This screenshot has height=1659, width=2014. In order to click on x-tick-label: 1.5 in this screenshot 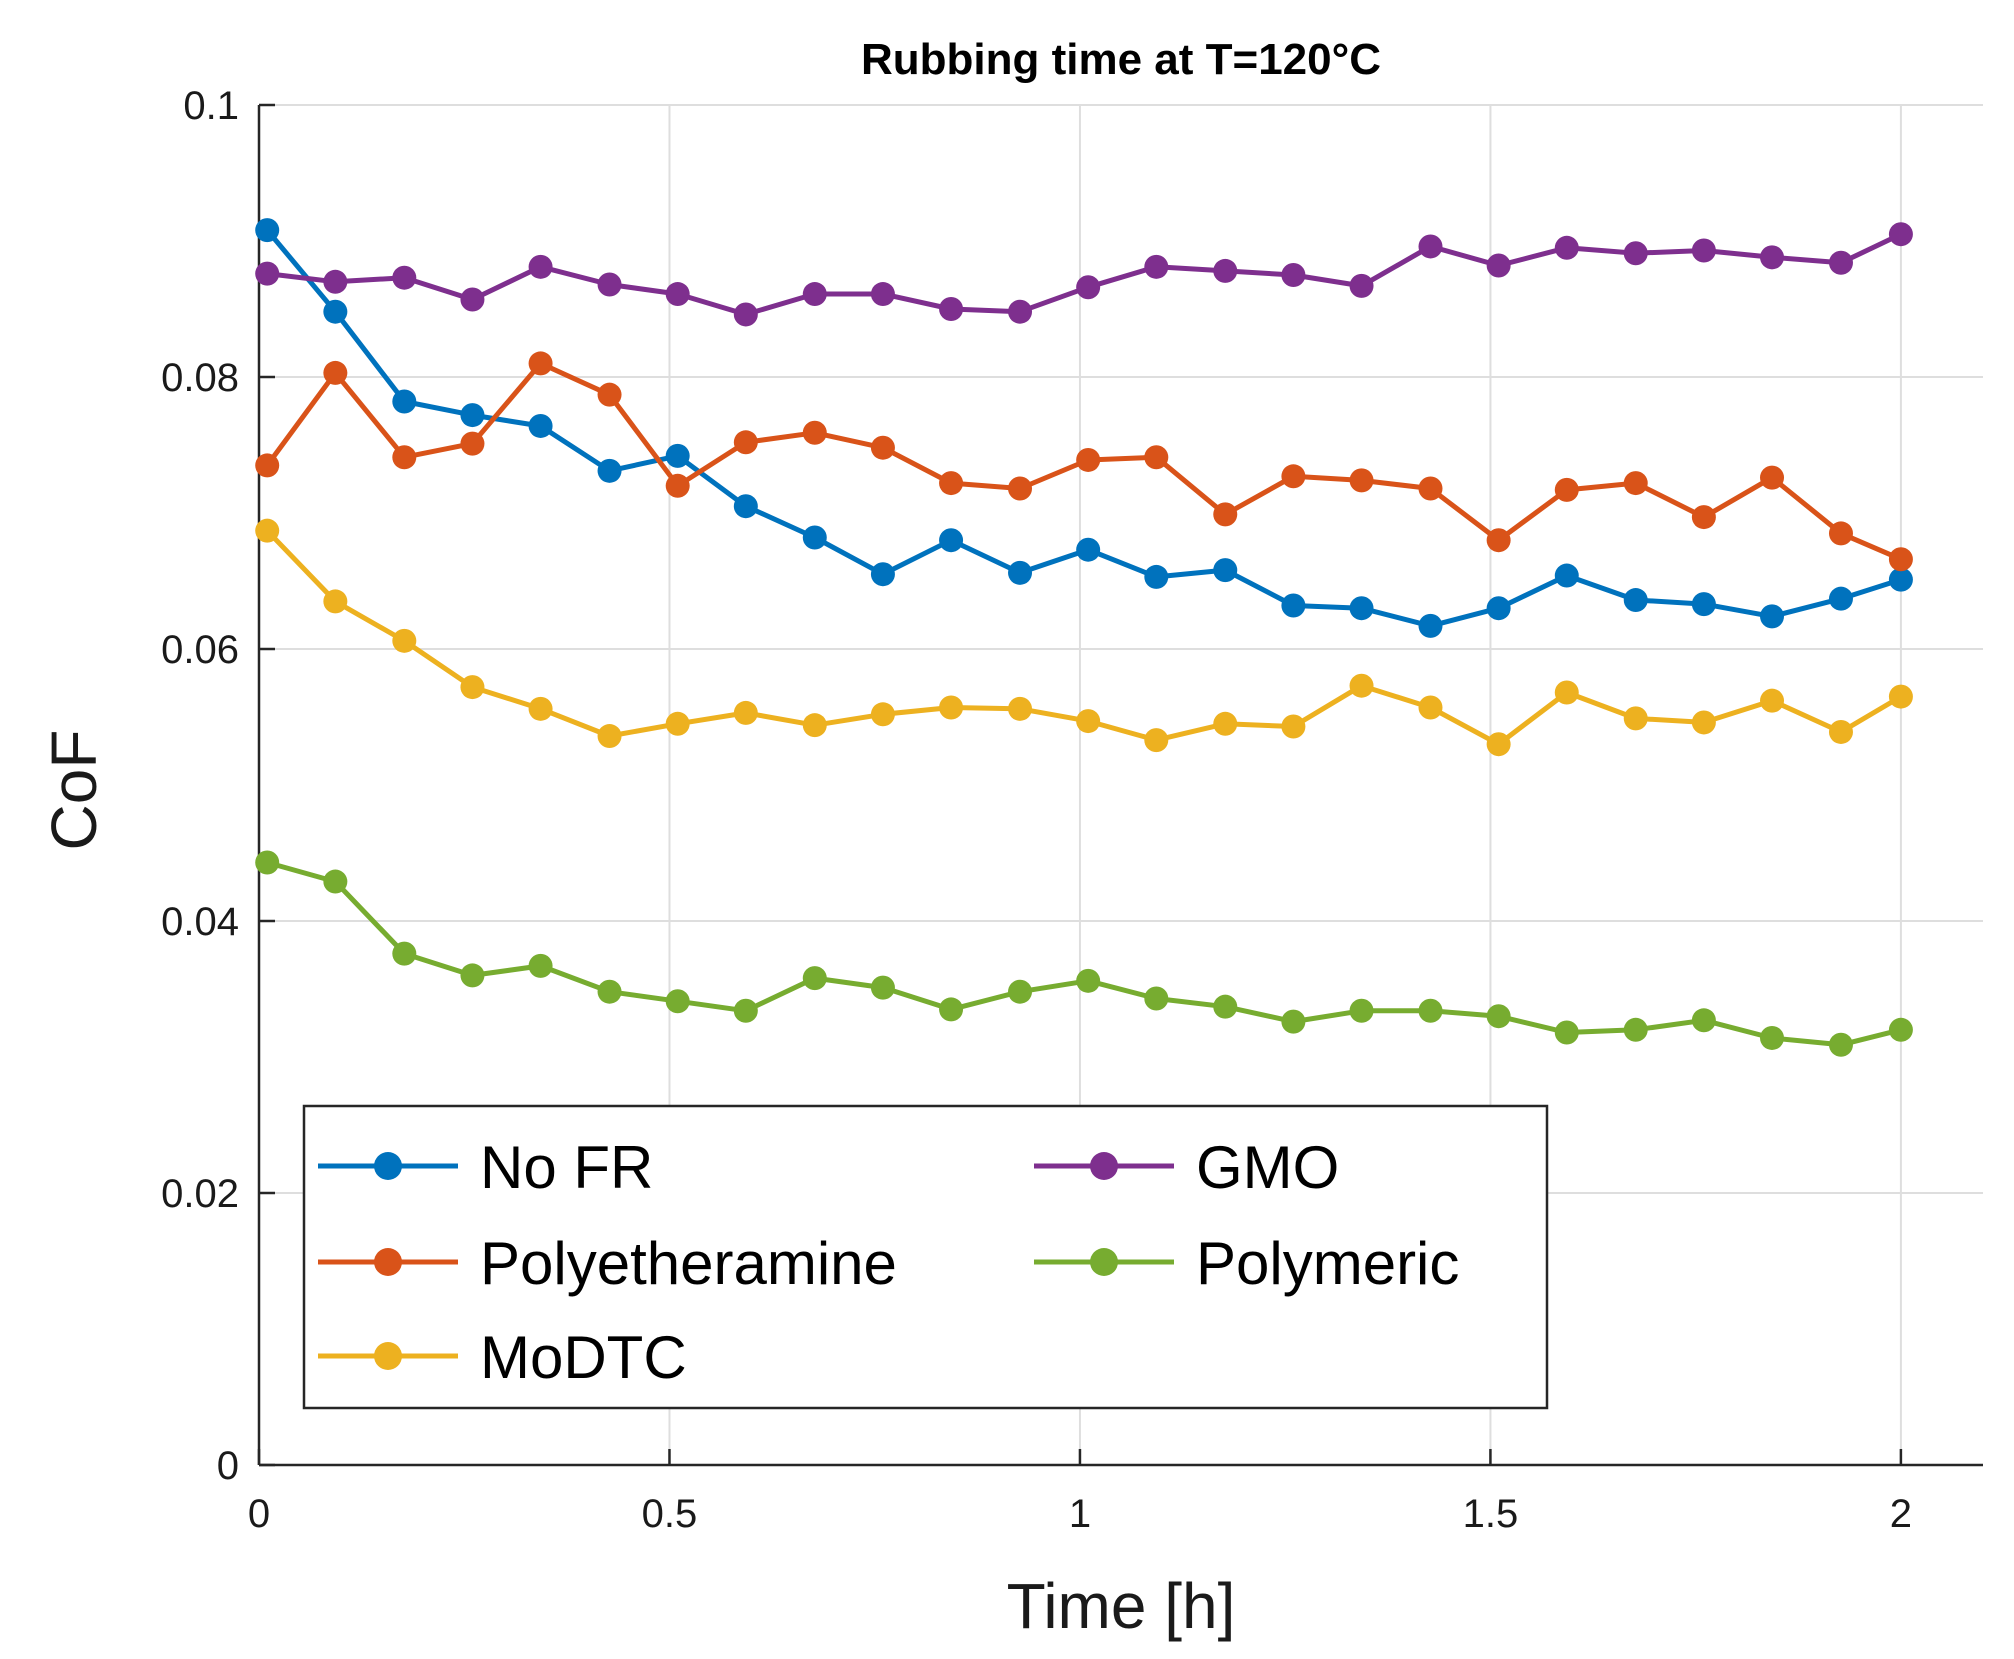, I will do `click(1491, 1514)`.